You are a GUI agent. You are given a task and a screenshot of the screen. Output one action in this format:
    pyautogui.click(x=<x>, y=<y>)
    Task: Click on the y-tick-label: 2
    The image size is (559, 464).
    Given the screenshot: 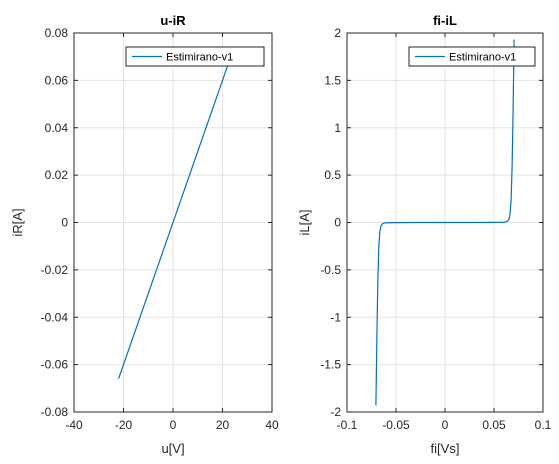 What is the action you would take?
    pyautogui.click(x=337, y=33)
    